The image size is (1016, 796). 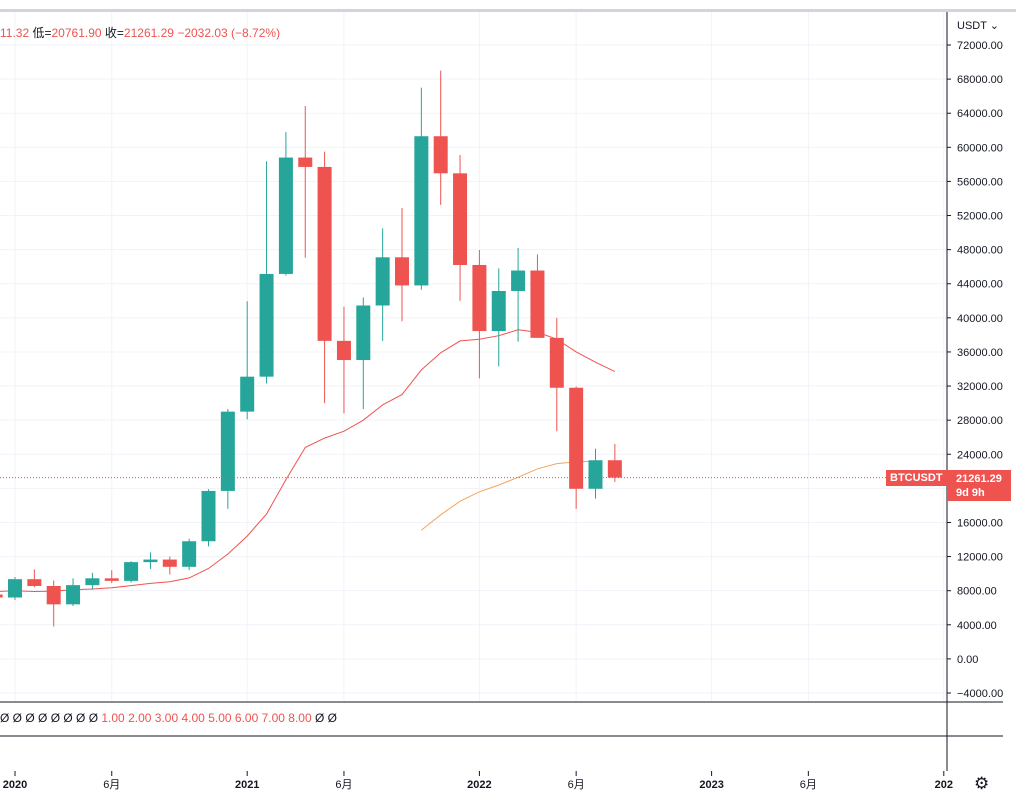 I want to click on close-value: 21261.29, so click(x=148, y=33).